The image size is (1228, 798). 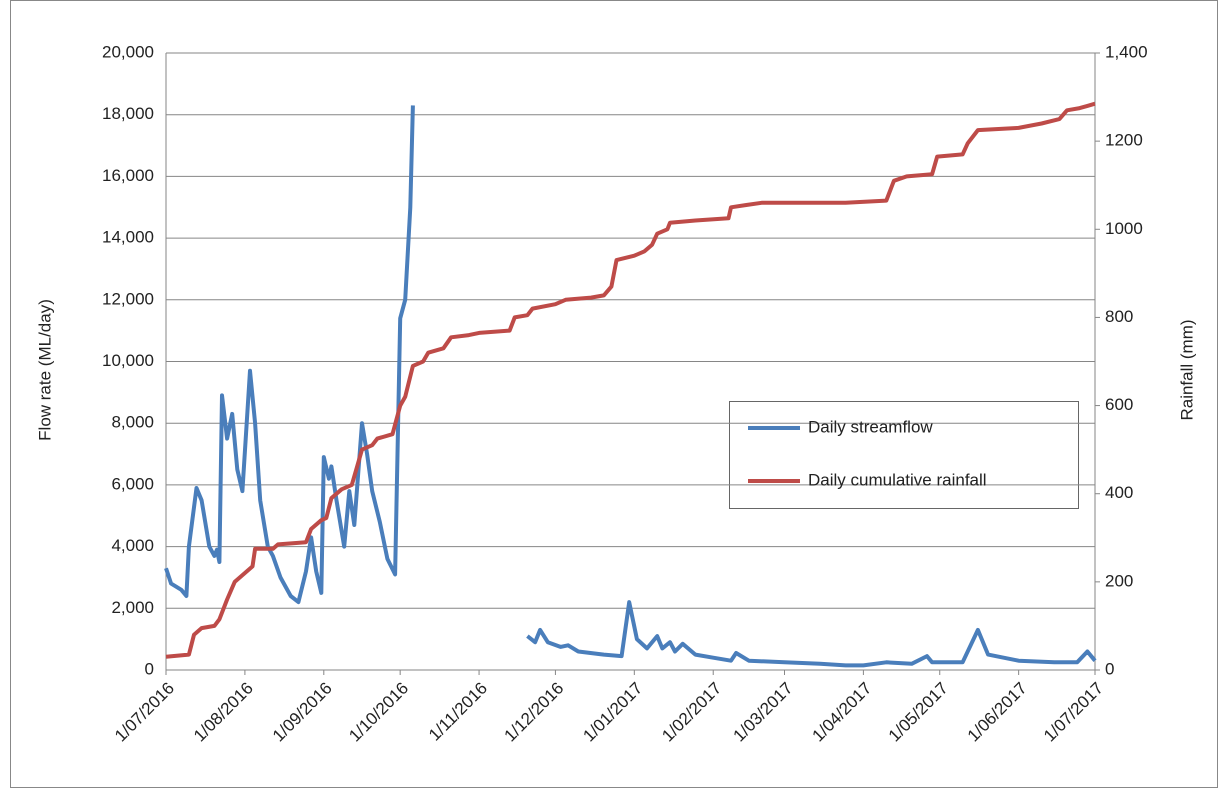 I want to click on y-tick-label: 2,000, so click(x=132, y=607).